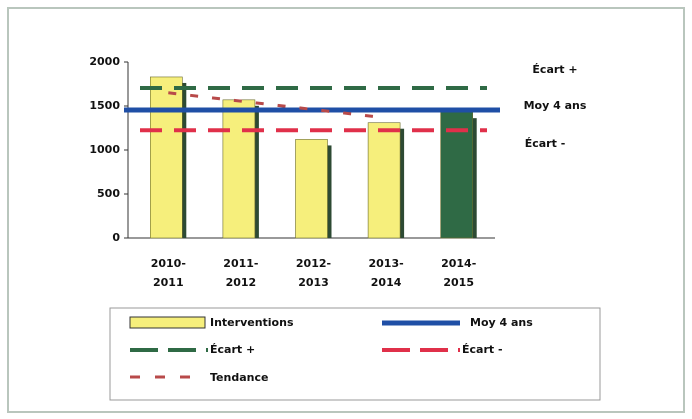 Image resolution: width=692 pixels, height=419 pixels. Describe the element at coordinates (313, 263) in the screenshot. I see `x-tick-label: 2012-` at that location.